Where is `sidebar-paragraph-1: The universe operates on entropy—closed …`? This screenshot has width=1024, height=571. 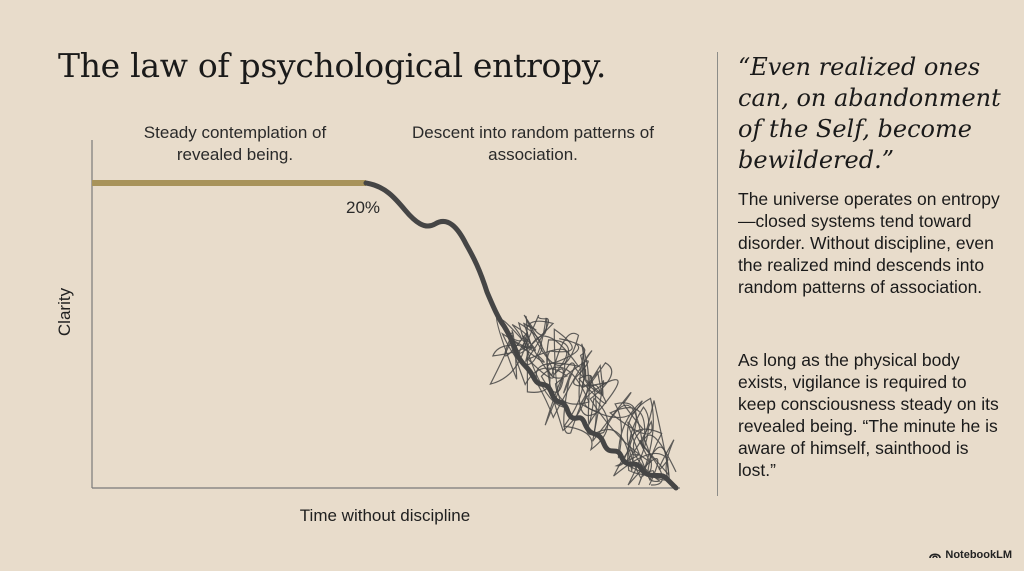
sidebar-paragraph-1: The universe operates on entropy—closed … is located at coordinates (869, 243).